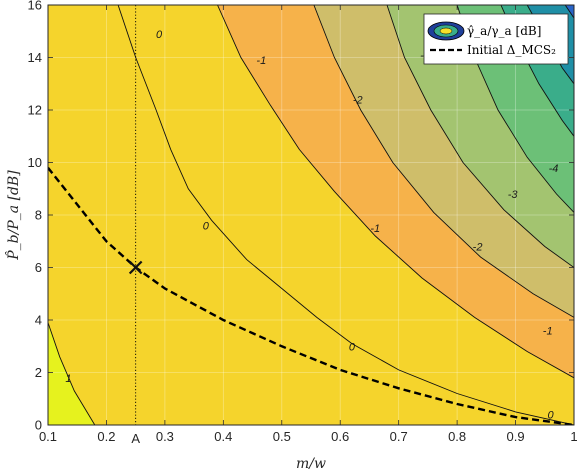  Describe the element at coordinates (554, 169) in the screenshot. I see `contour-label: -4` at that location.